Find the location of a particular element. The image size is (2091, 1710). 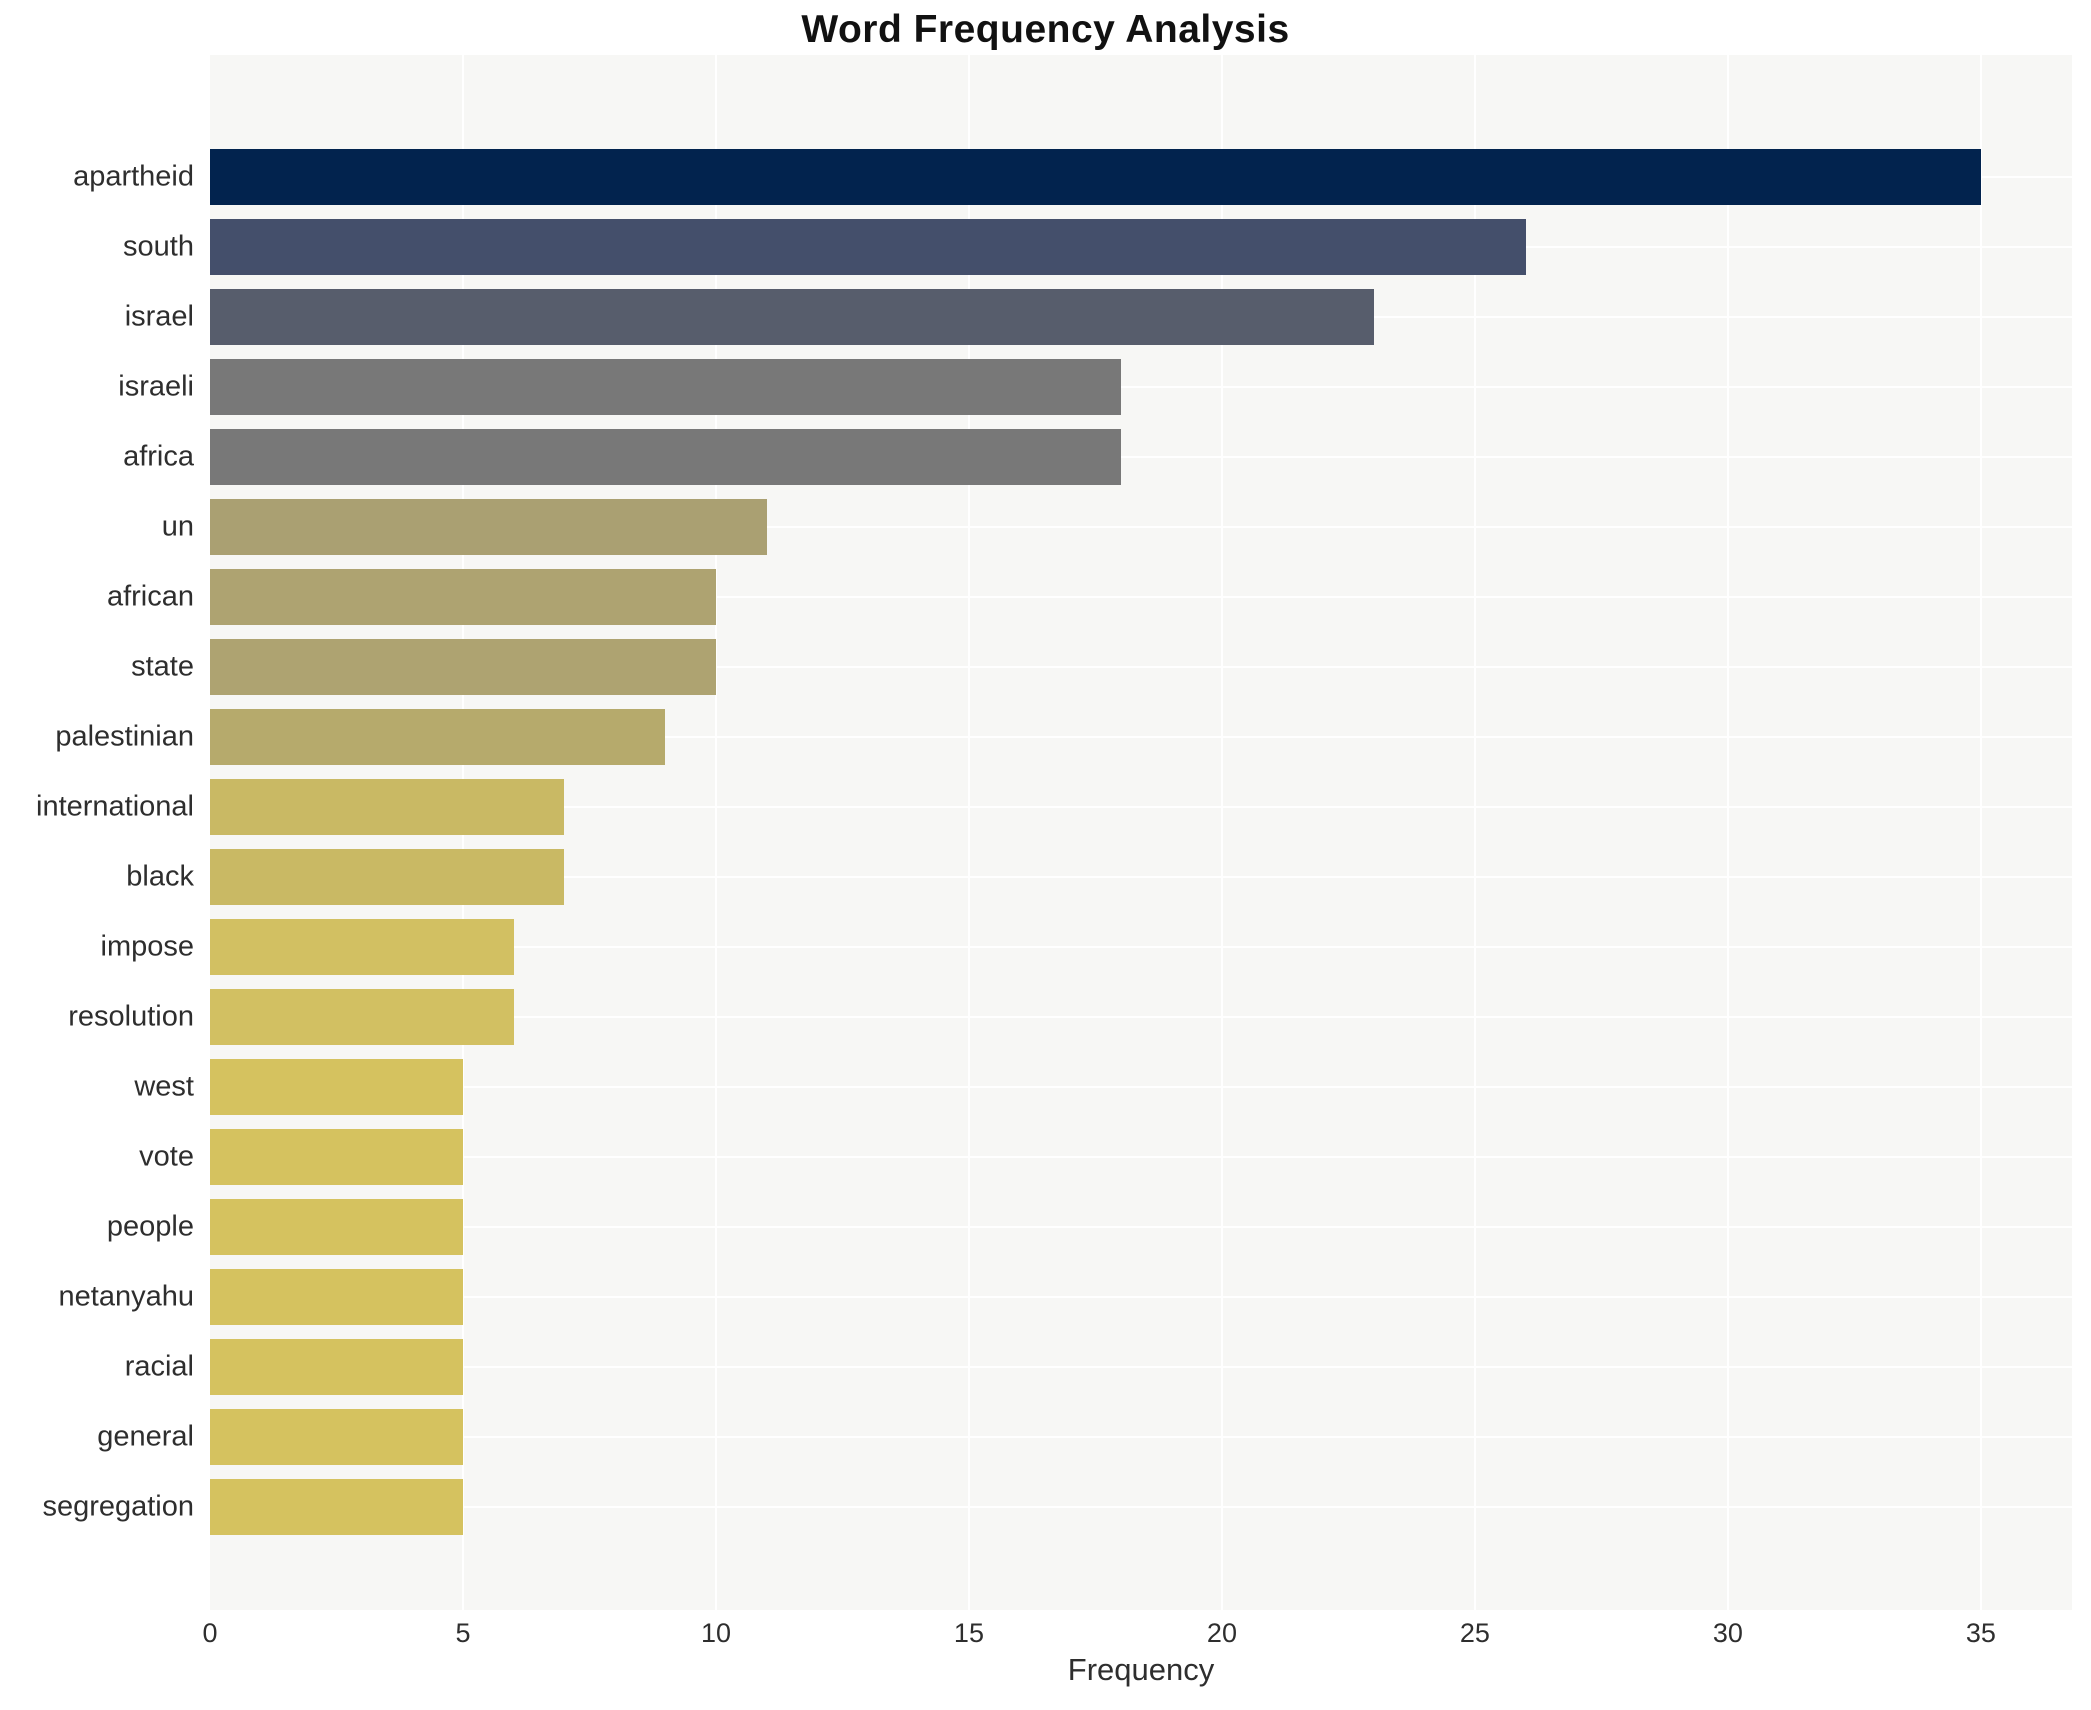

chart-row: africa is located at coordinates (1097, 457).